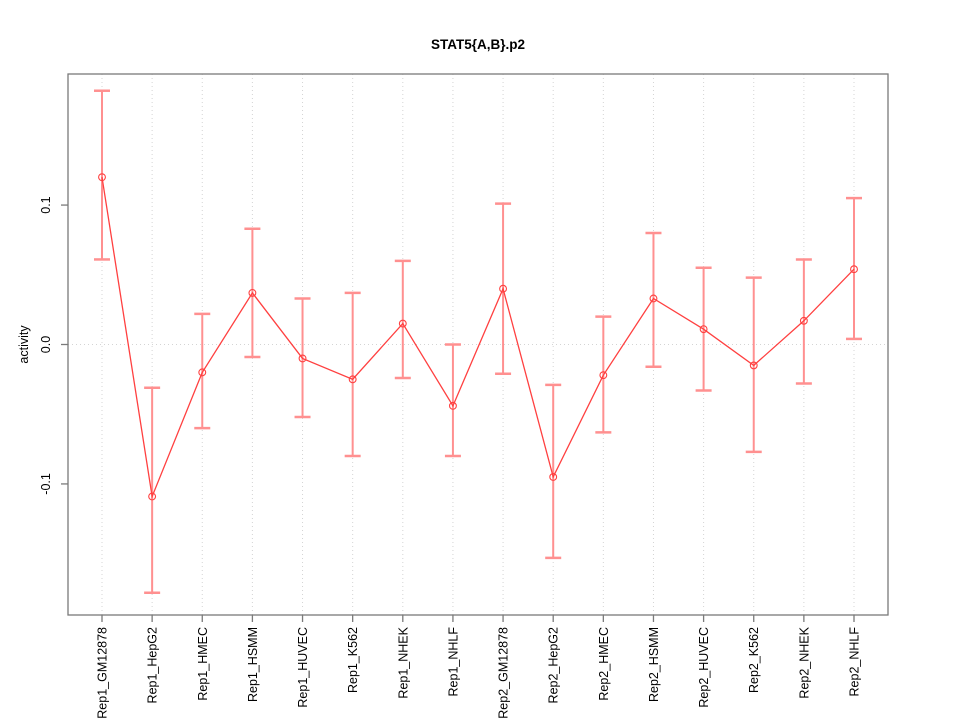 This screenshot has height=720, width=960. What do you see at coordinates (24, 344) in the screenshot?
I see `y-axis-label: activity` at bounding box center [24, 344].